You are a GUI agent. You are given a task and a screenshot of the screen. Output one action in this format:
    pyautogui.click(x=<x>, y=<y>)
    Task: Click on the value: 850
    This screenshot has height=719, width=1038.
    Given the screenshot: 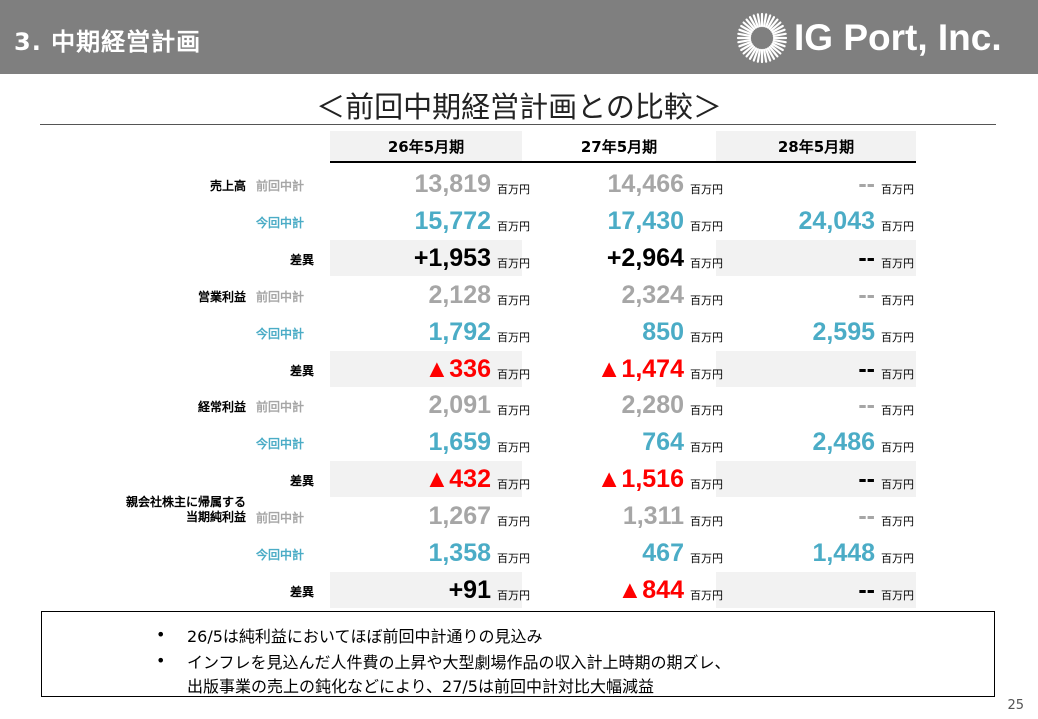 What is the action you would take?
    pyautogui.click(x=663, y=331)
    